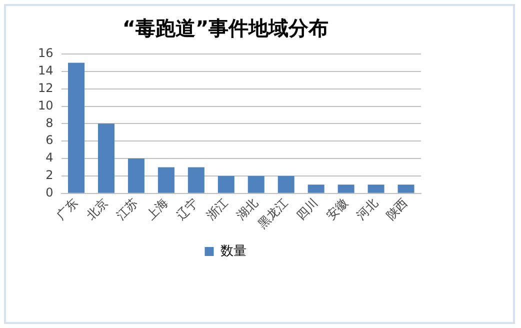 This screenshot has height=328, width=521. Describe the element at coordinates (46, 87) in the screenshot. I see `y-tick-label: 12` at that location.